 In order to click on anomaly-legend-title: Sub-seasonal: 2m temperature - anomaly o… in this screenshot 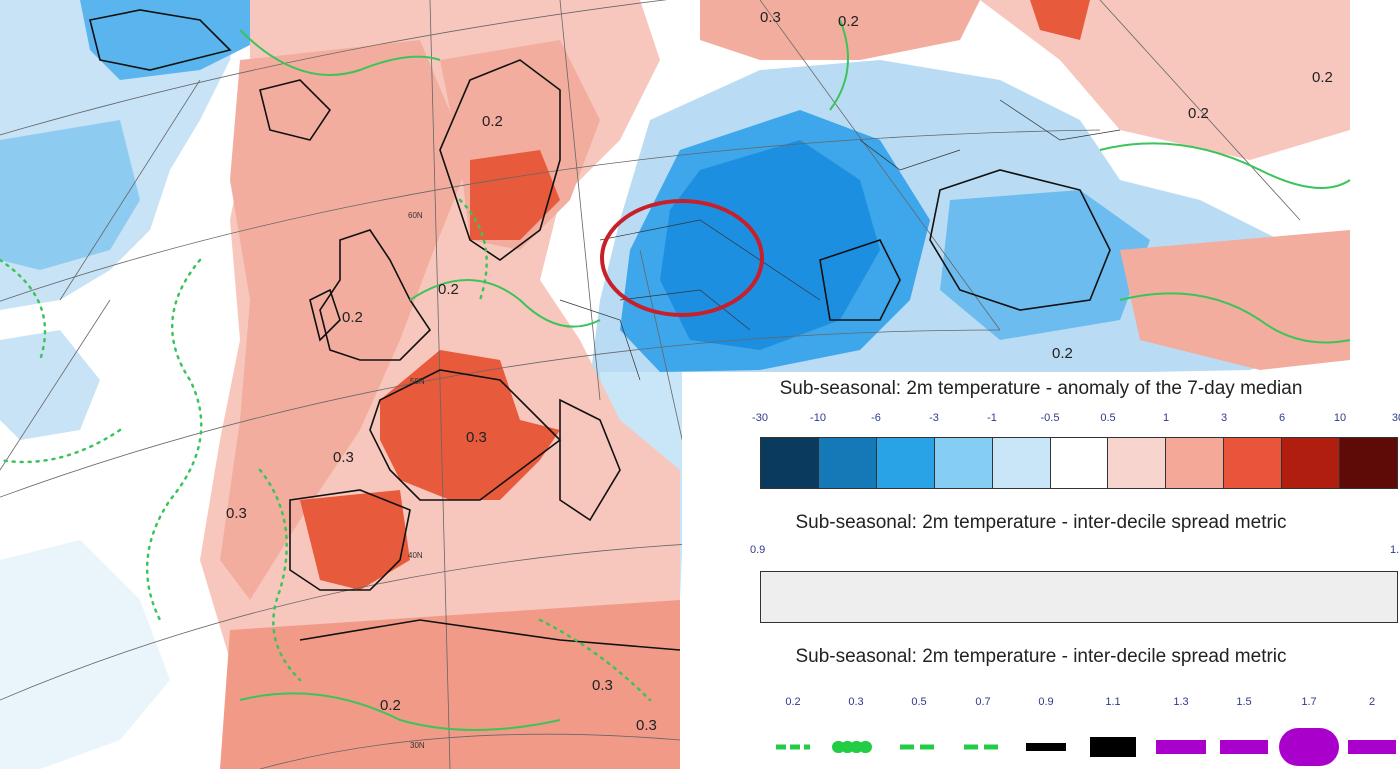, I will do `click(1041, 388)`.